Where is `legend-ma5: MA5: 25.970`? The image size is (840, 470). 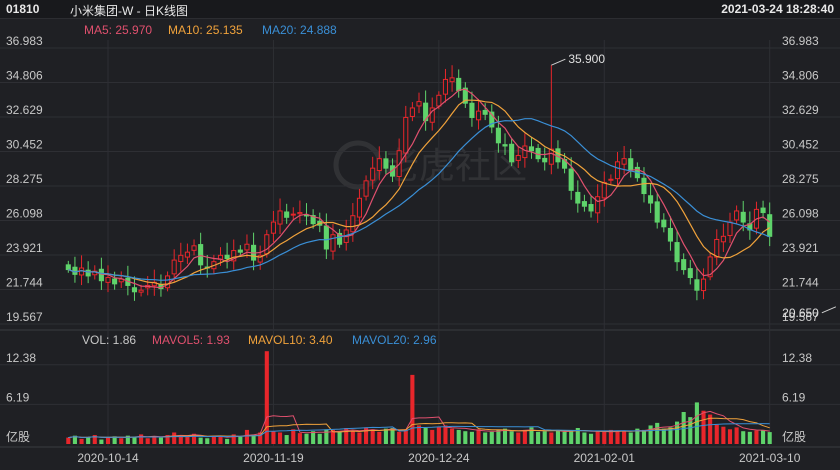
legend-ma5: MA5: 25.970 is located at coordinates (118, 30).